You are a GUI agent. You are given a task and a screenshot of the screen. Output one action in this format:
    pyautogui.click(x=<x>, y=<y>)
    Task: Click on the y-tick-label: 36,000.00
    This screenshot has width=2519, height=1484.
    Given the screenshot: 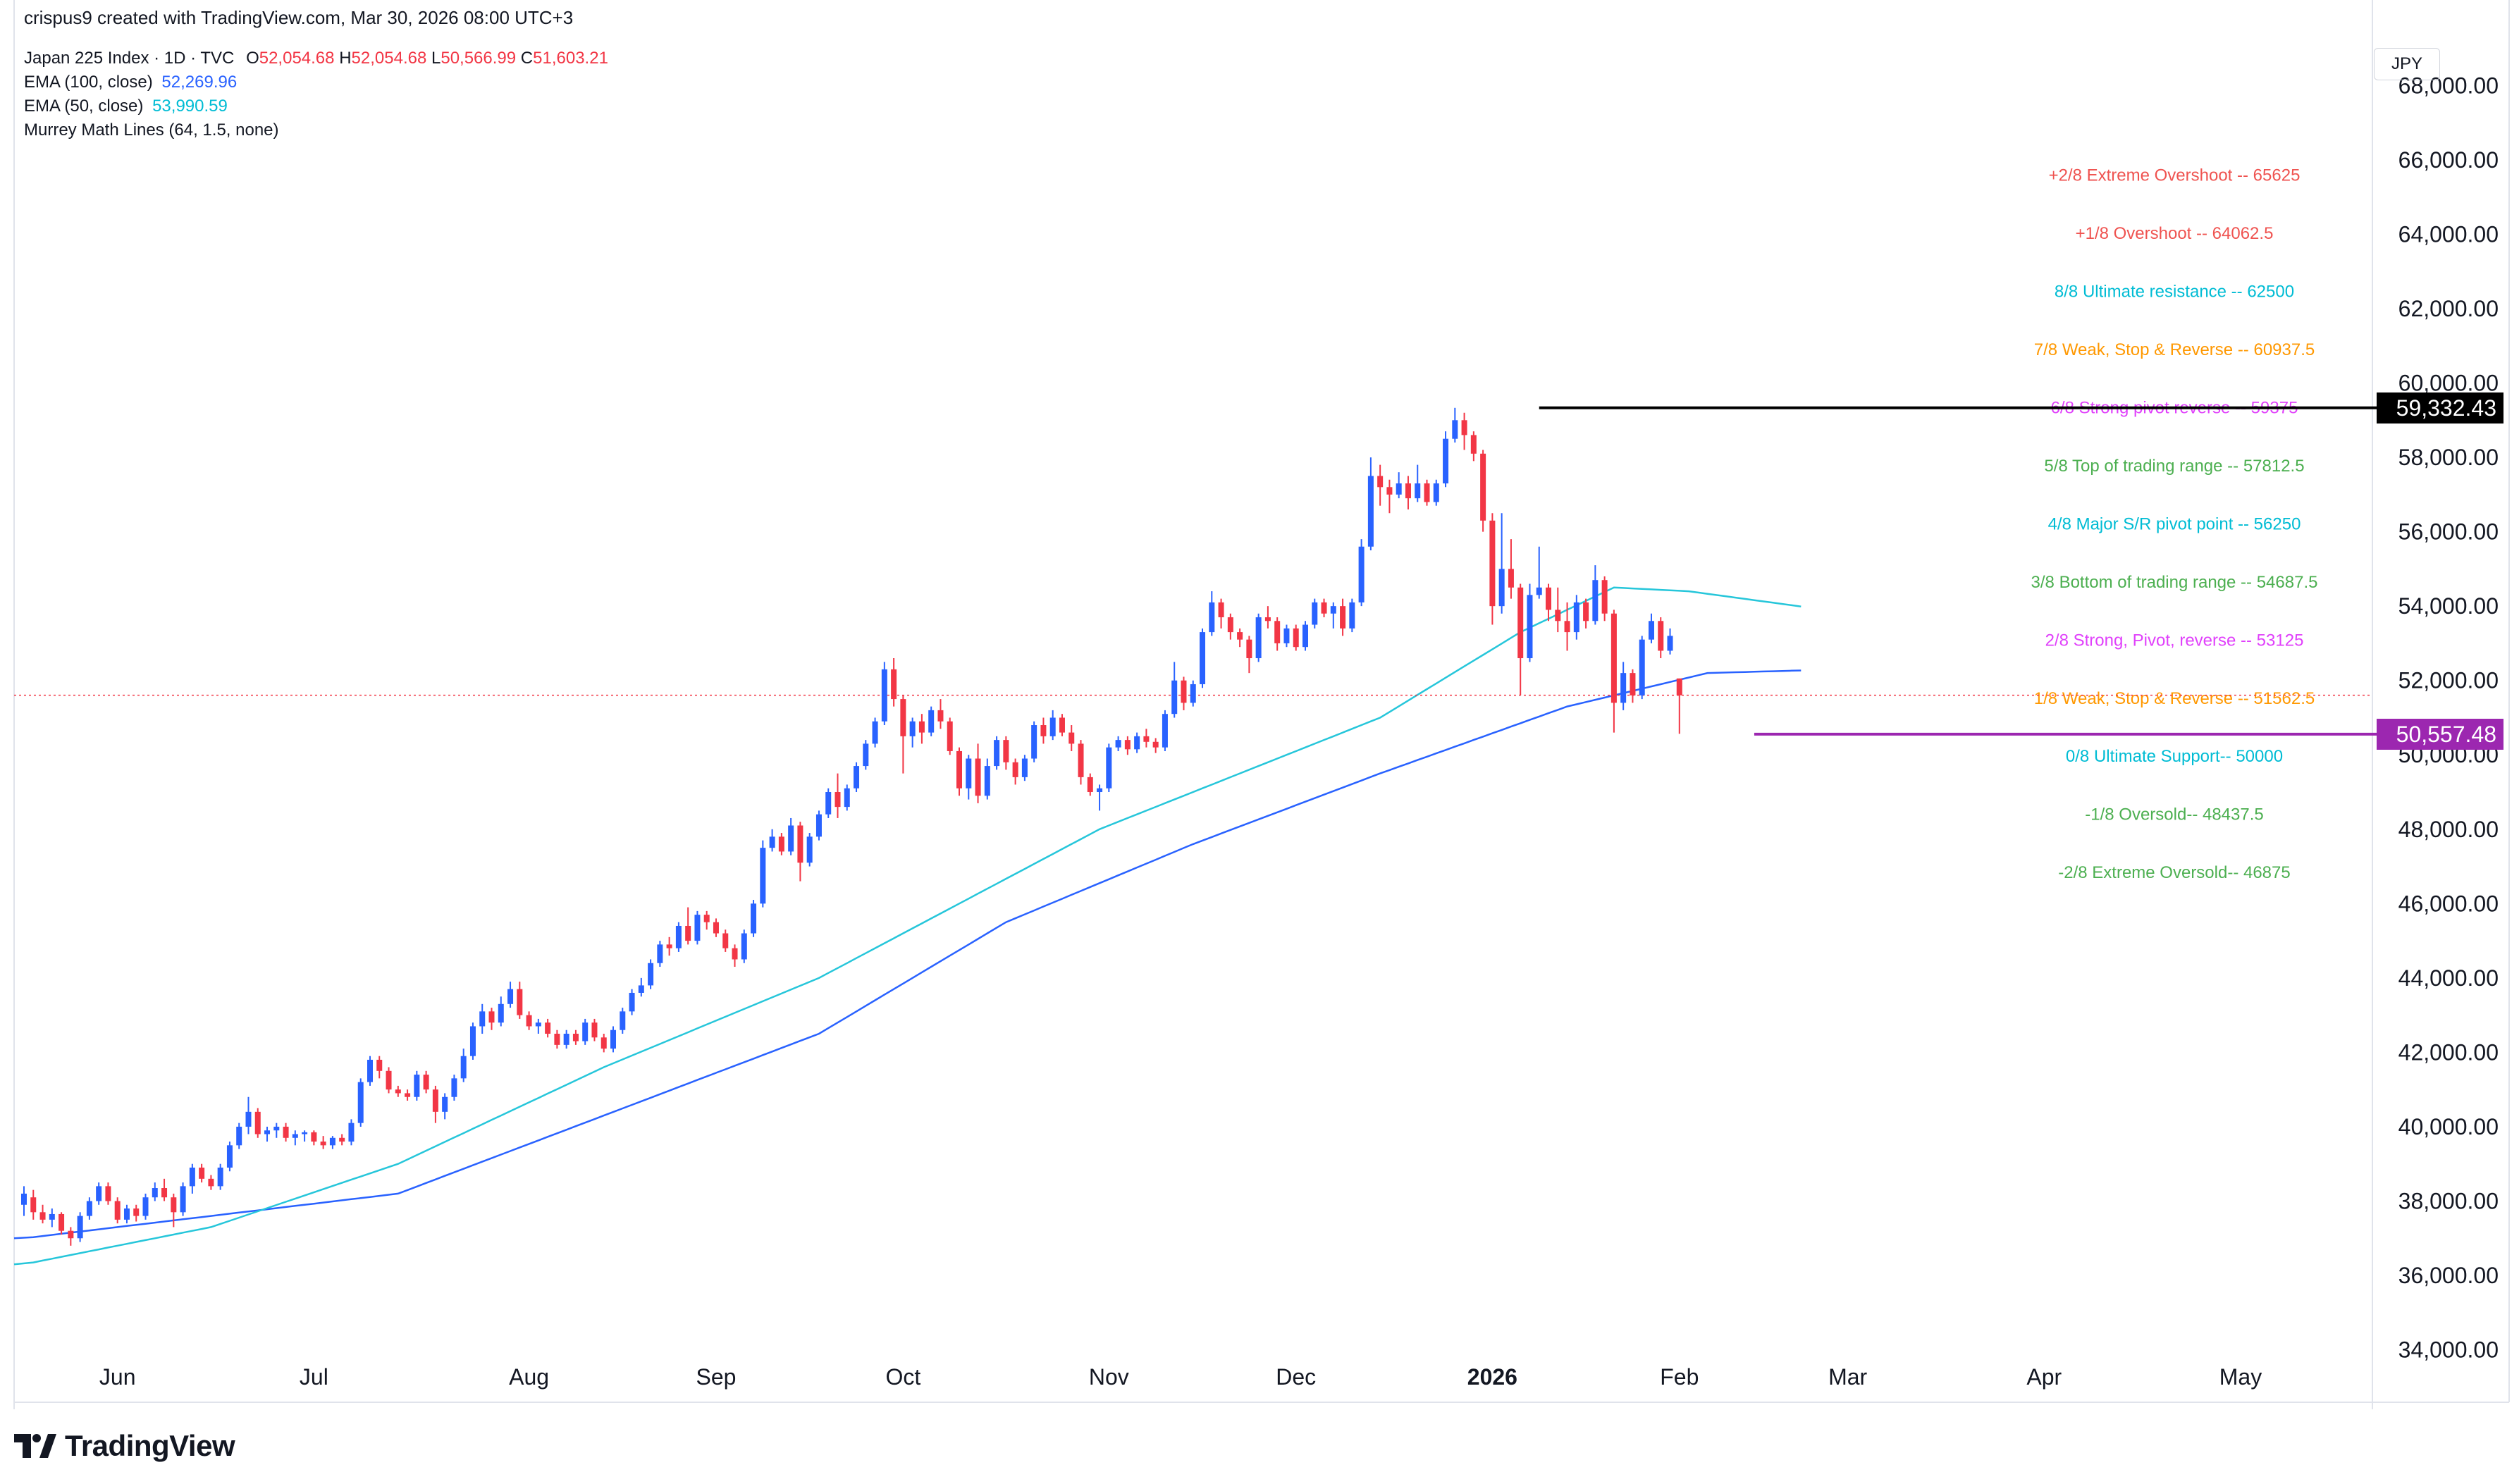 What is the action you would take?
    pyautogui.click(x=2448, y=1275)
    